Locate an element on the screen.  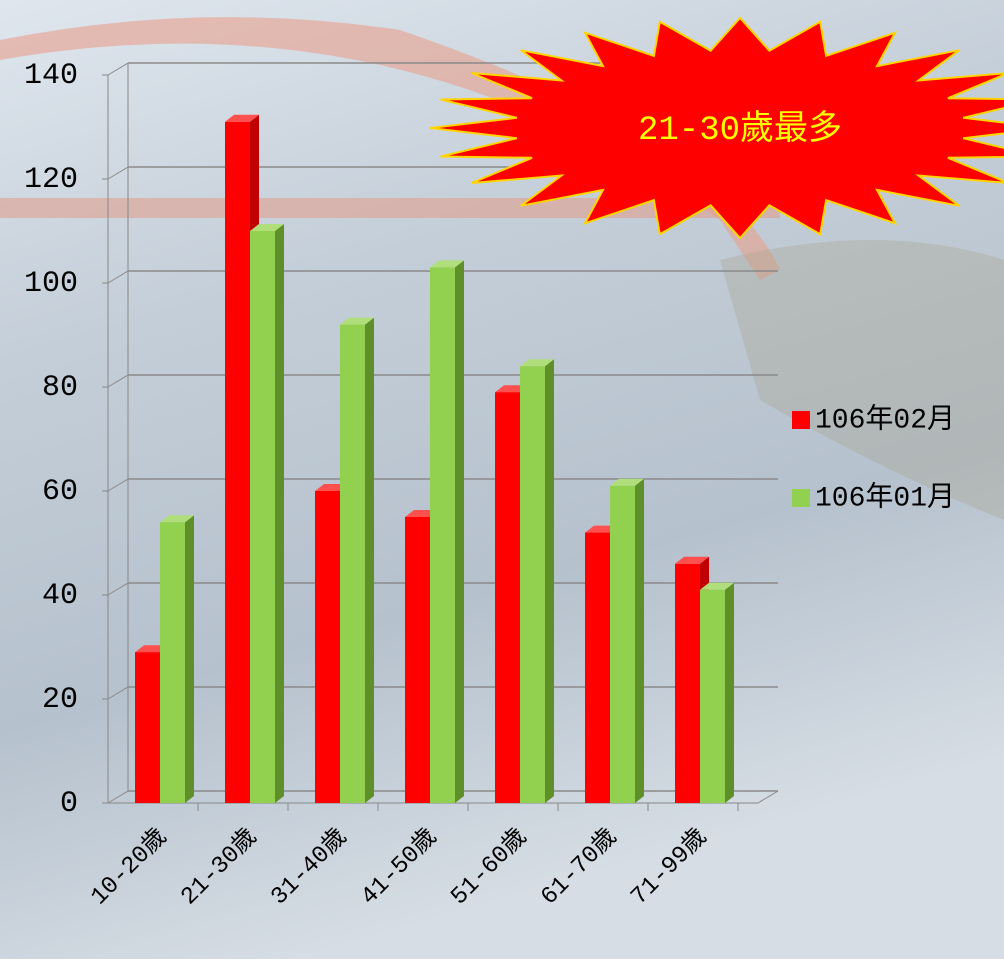
bridge-deck is located at coordinates (390, 208).